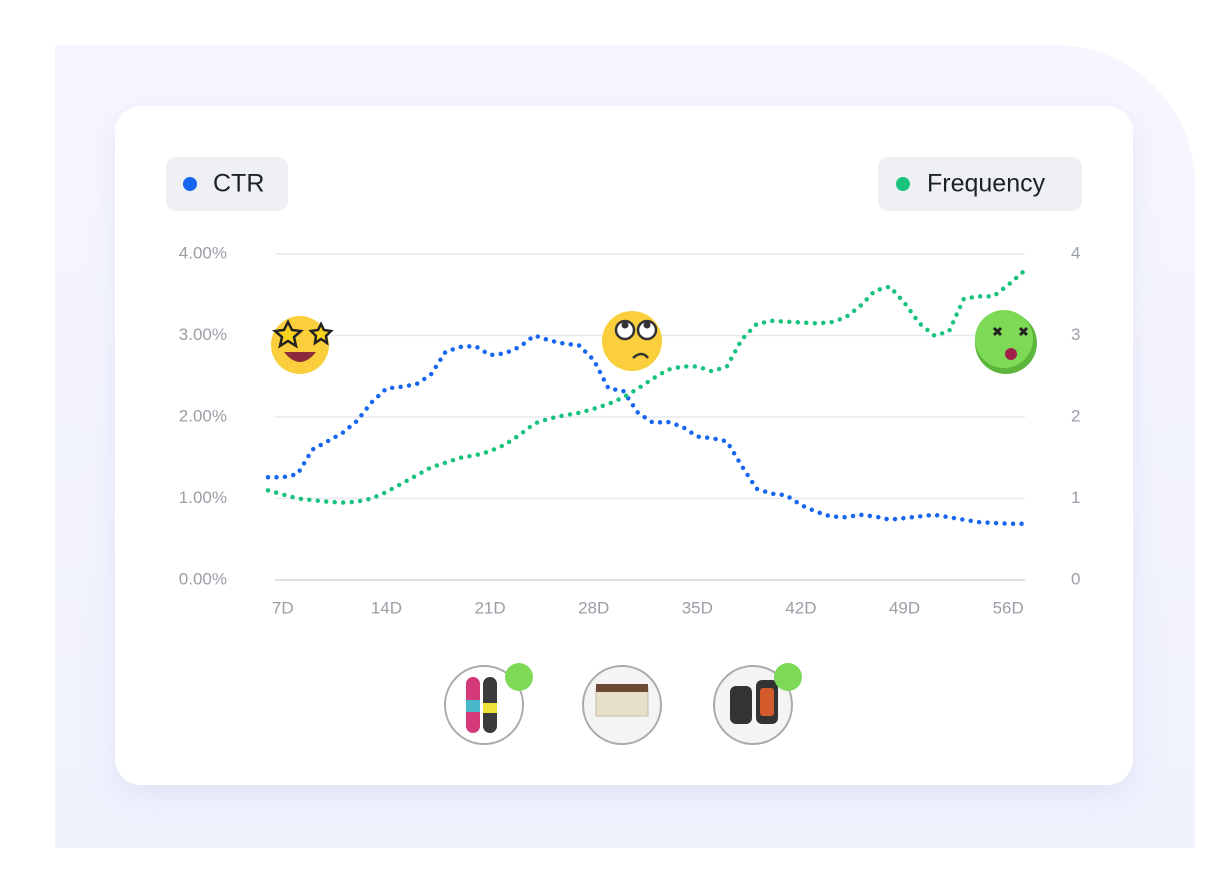 The image size is (1228, 876). I want to click on y2-tick-label: 1, so click(1075, 497).